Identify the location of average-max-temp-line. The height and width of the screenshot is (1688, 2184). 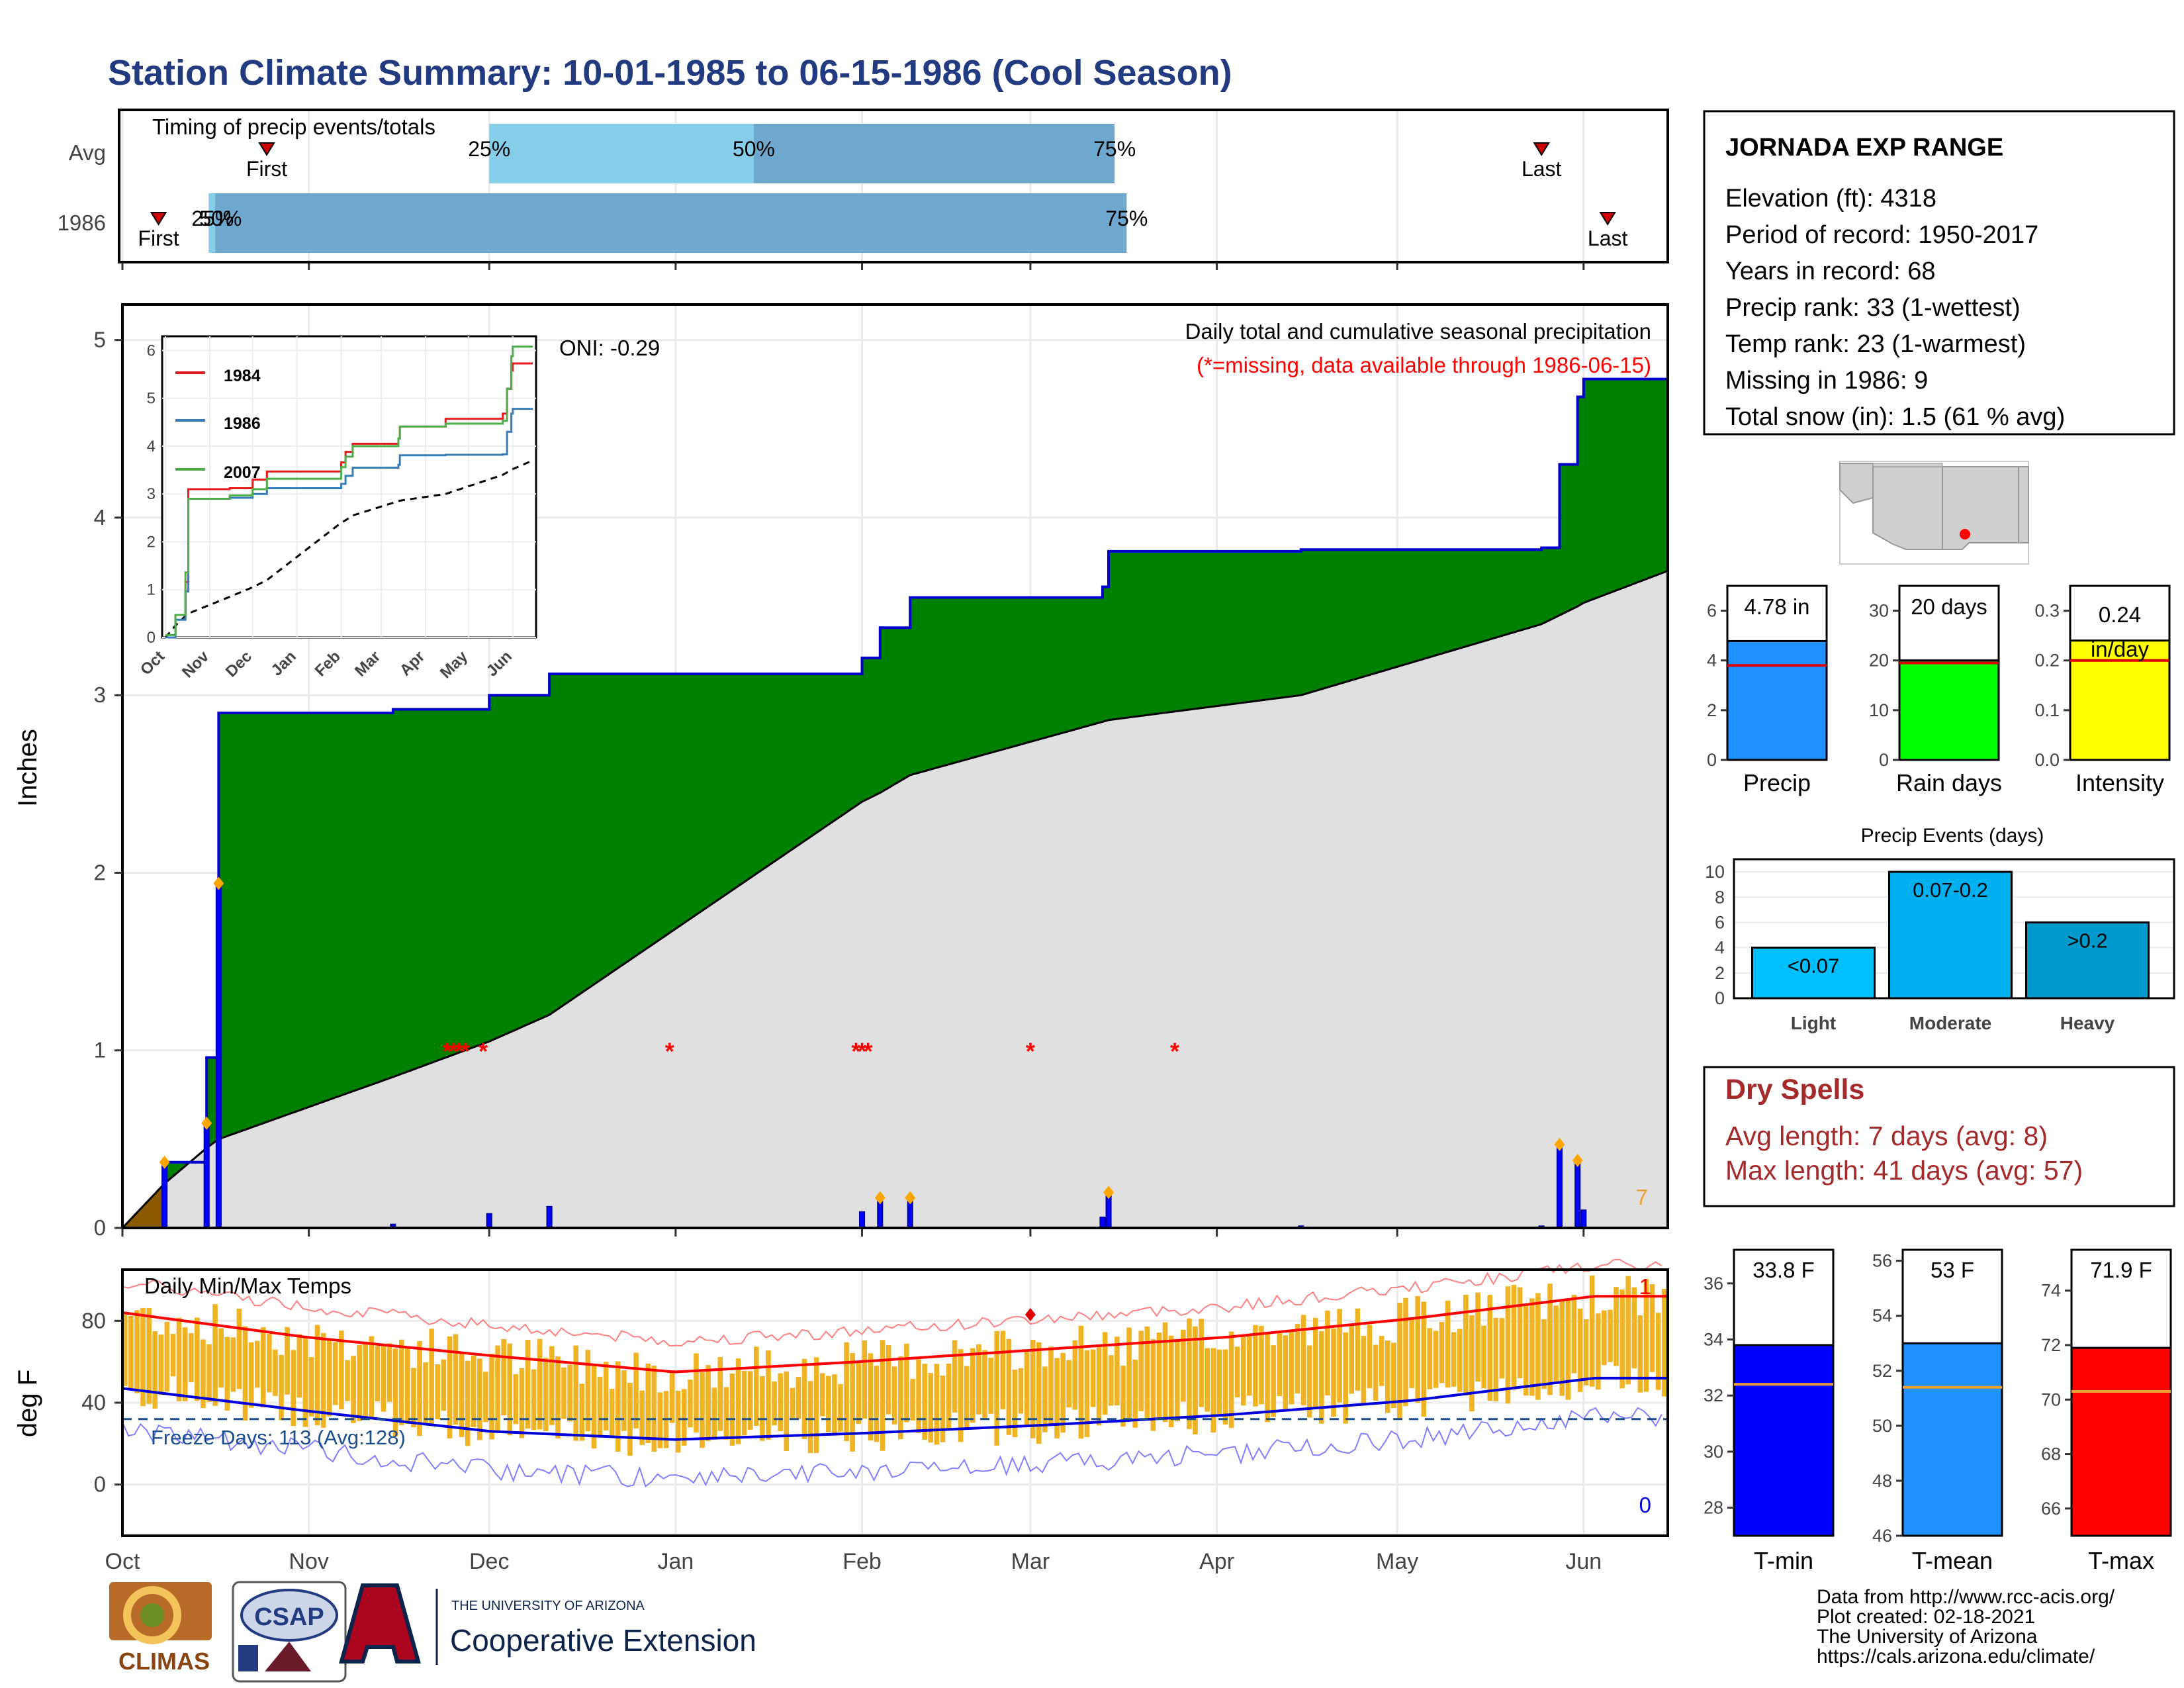
(895, 1334).